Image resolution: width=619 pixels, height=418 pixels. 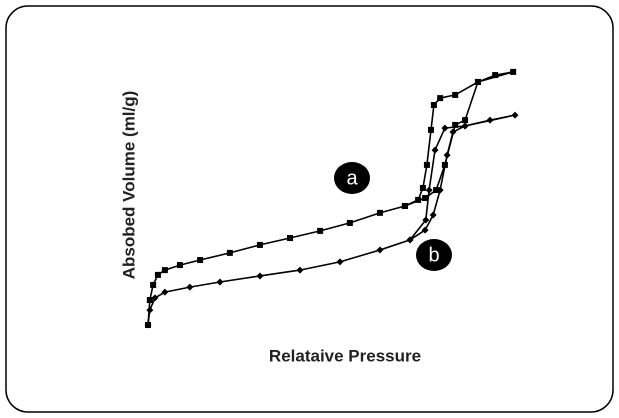 I want to click on series-label: a, so click(x=352, y=178).